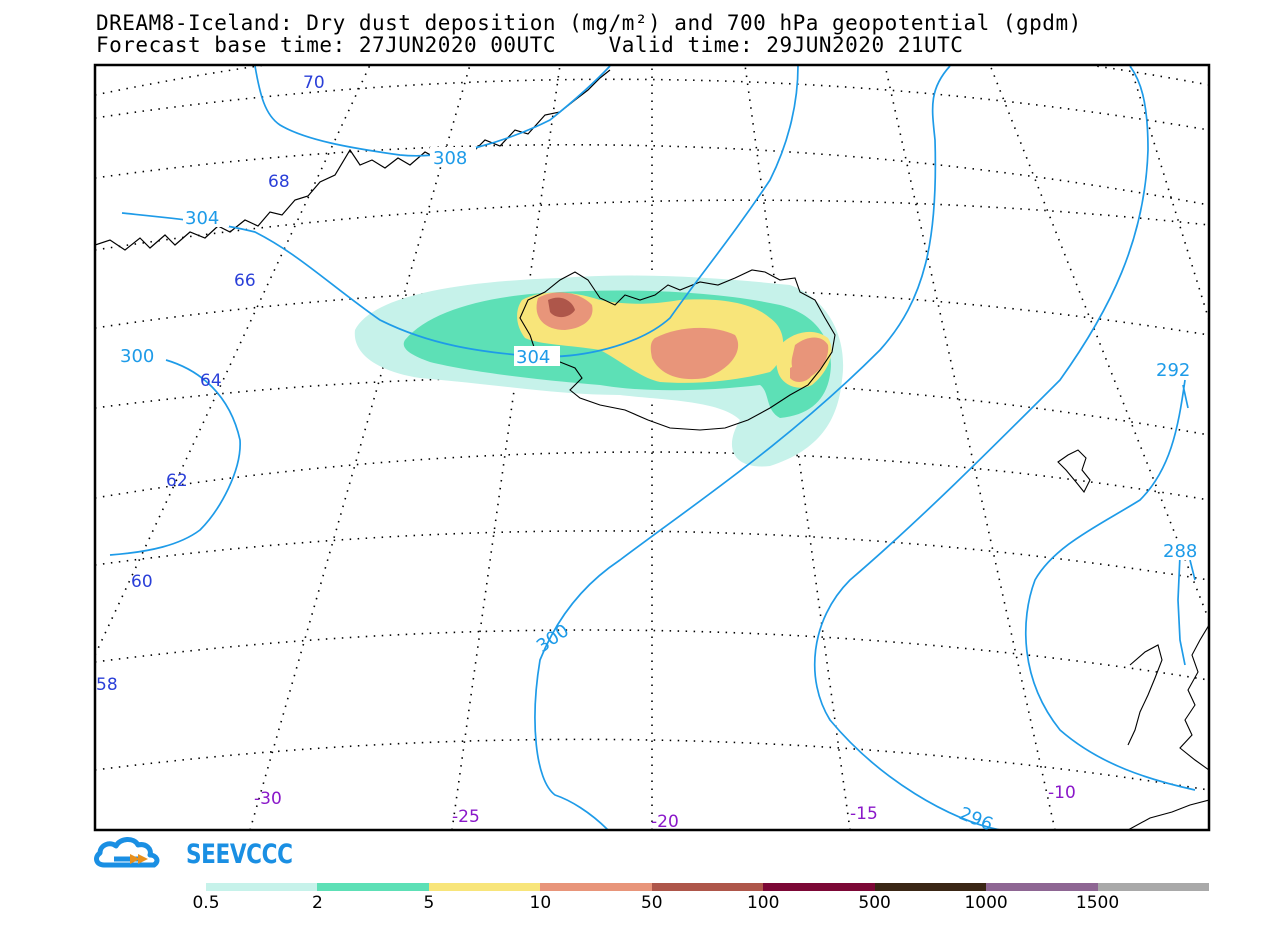 The width and height of the screenshot is (1271, 925). I want to click on colorbar-label: 0.5, so click(206, 903).